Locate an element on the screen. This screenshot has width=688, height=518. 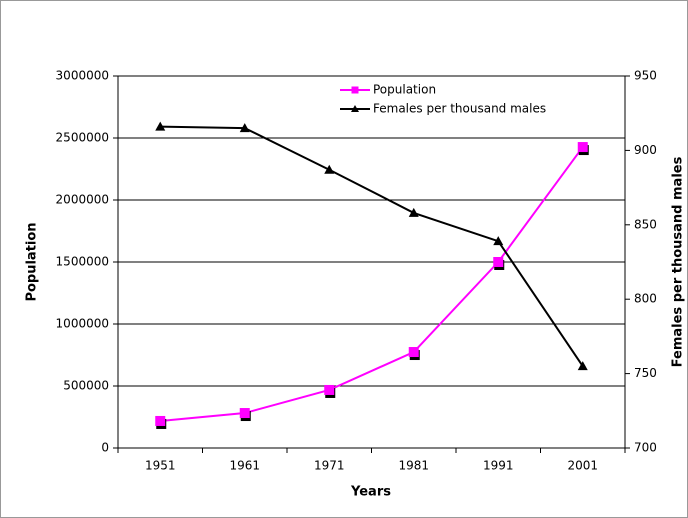
y-tick-label: 500000 is located at coordinates (86, 386).